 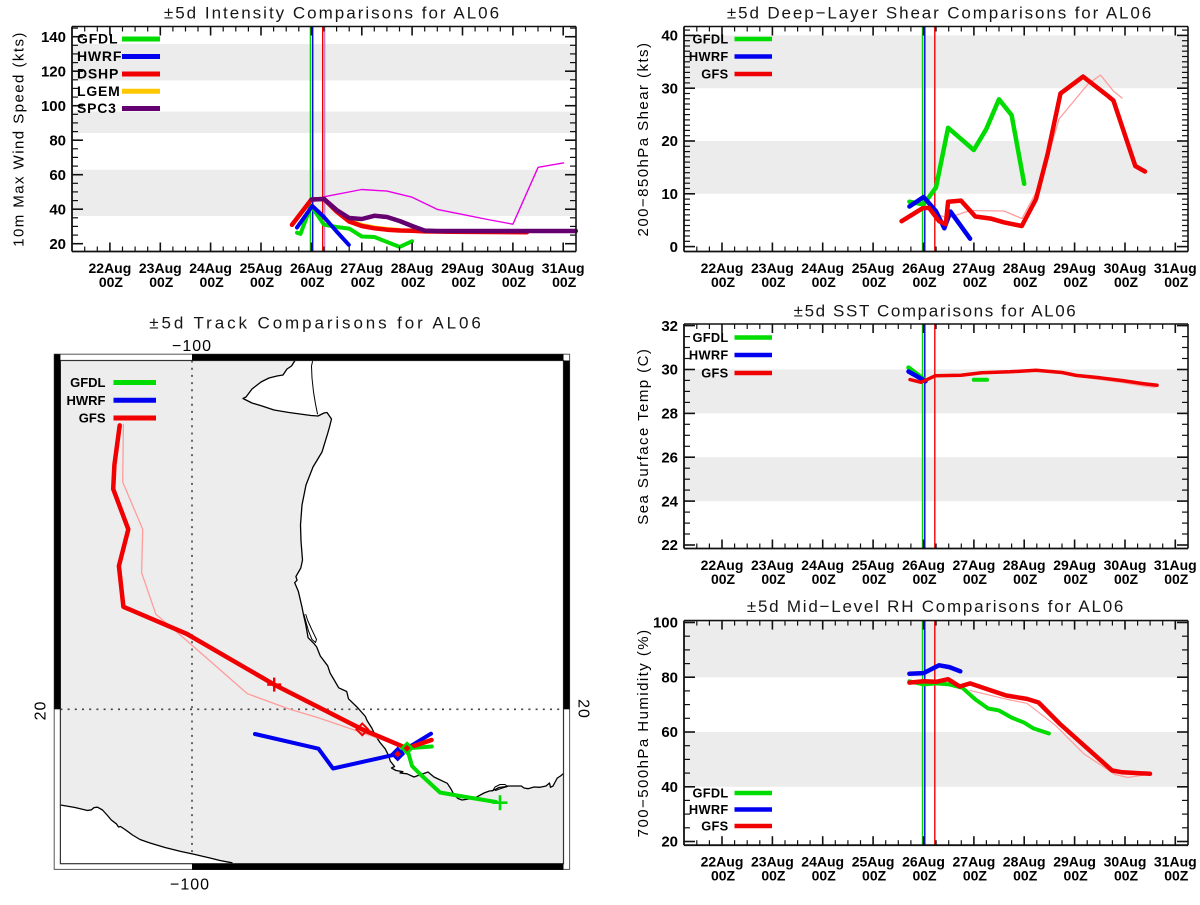 I want to click on svg-text: 28, so click(x=669, y=414).